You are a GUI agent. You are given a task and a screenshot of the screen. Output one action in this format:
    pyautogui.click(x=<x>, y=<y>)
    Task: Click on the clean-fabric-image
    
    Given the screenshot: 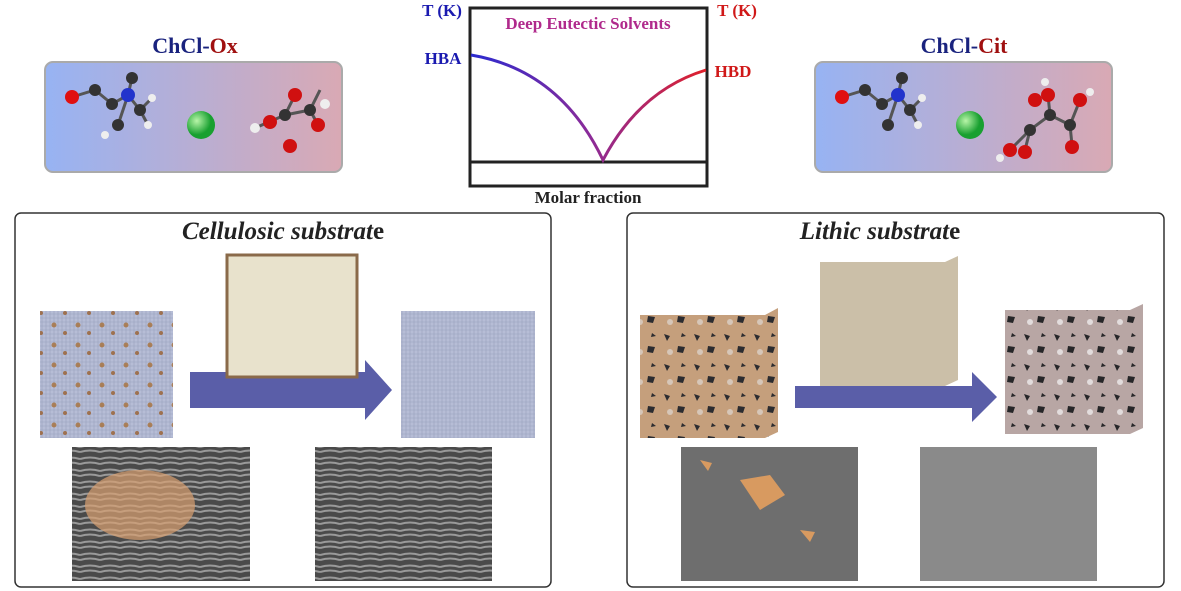 What is the action you would take?
    pyautogui.click(x=468, y=374)
    